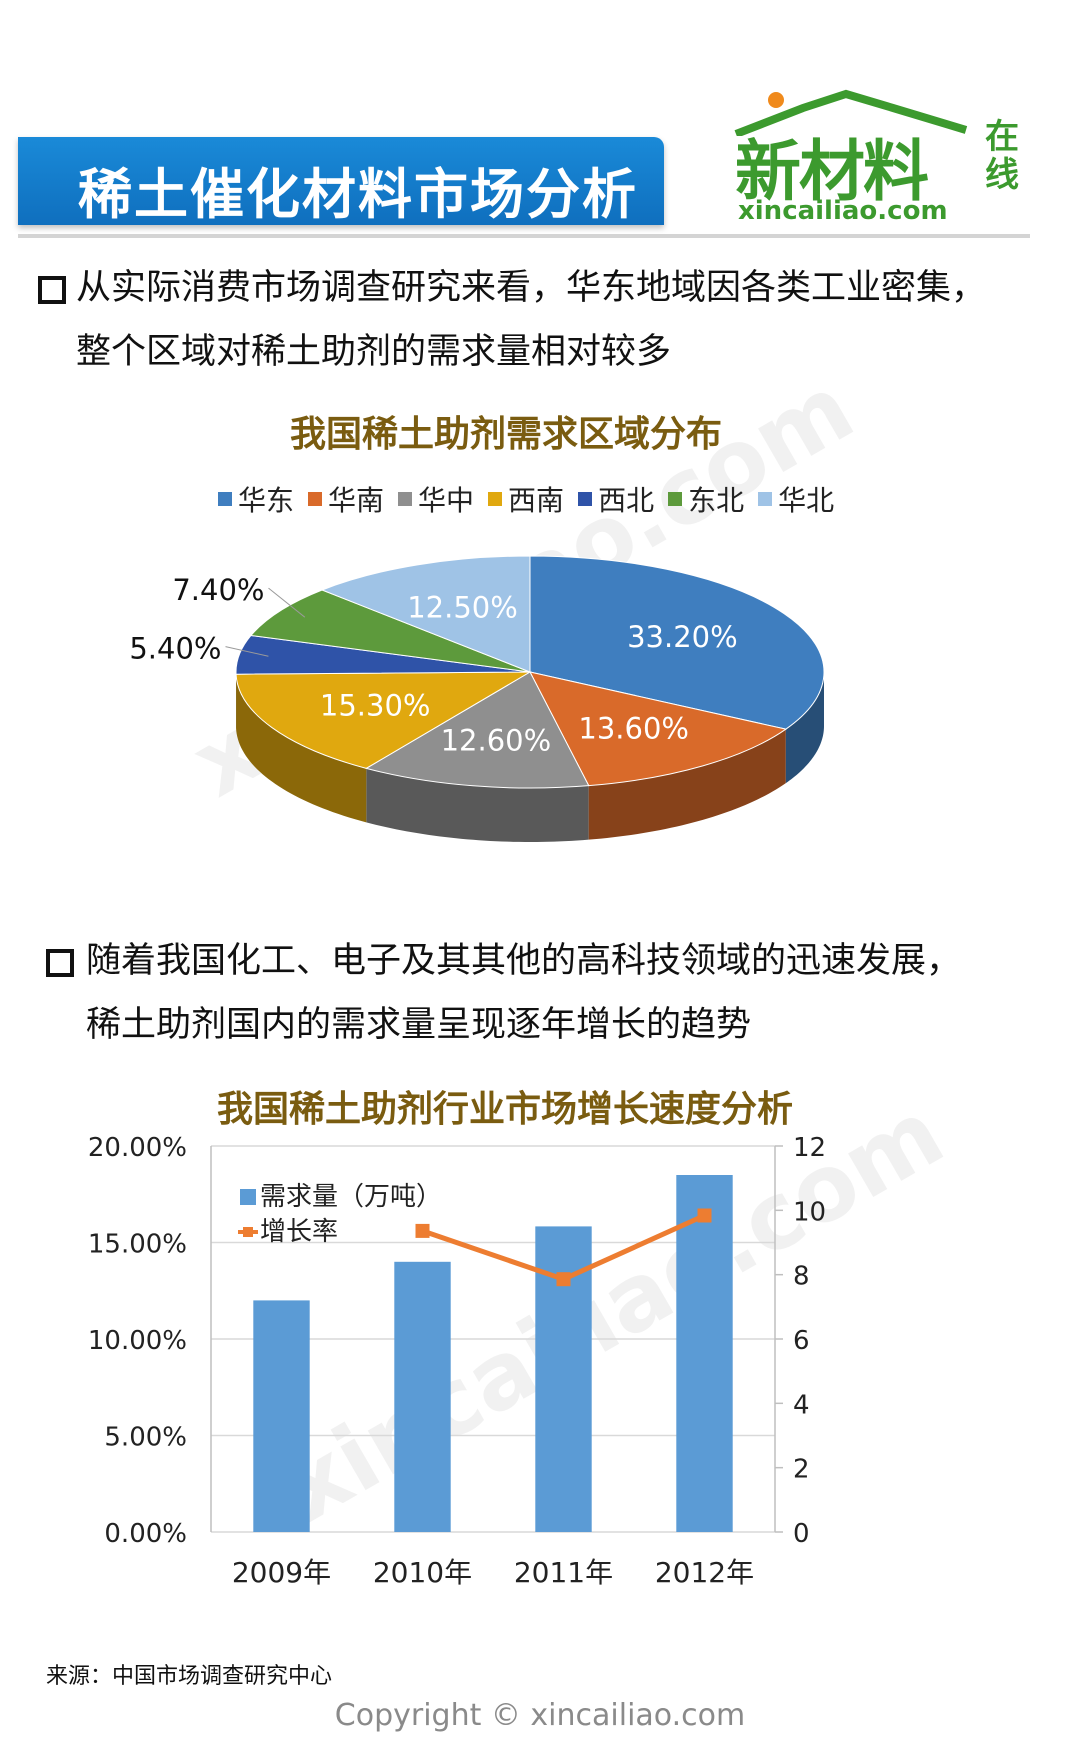  Describe the element at coordinates (351, 1197) in the screenshot. I see `legend-label-demand: 需求量（万吨）` at that location.